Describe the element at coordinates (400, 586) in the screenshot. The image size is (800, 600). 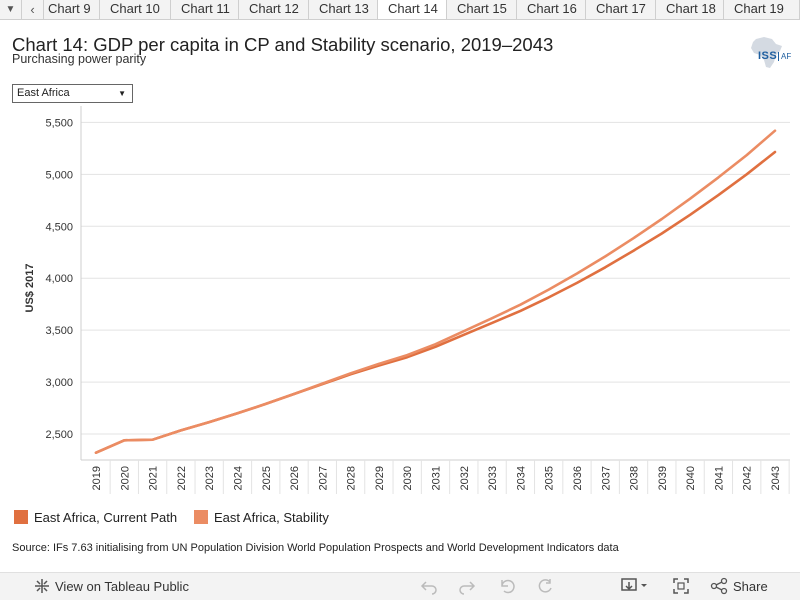
I see `tableau-toolbar: View on Tableau Public Share` at that location.